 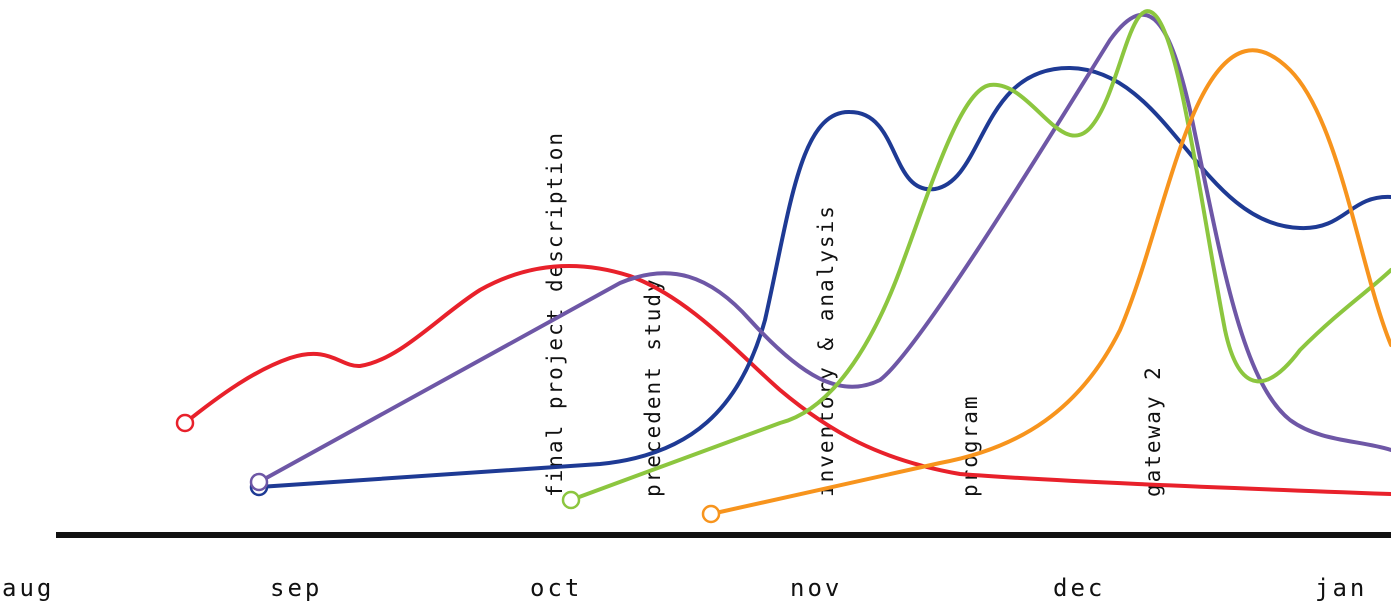 What do you see at coordinates (571, 500) in the screenshot?
I see `green-start-marker` at bounding box center [571, 500].